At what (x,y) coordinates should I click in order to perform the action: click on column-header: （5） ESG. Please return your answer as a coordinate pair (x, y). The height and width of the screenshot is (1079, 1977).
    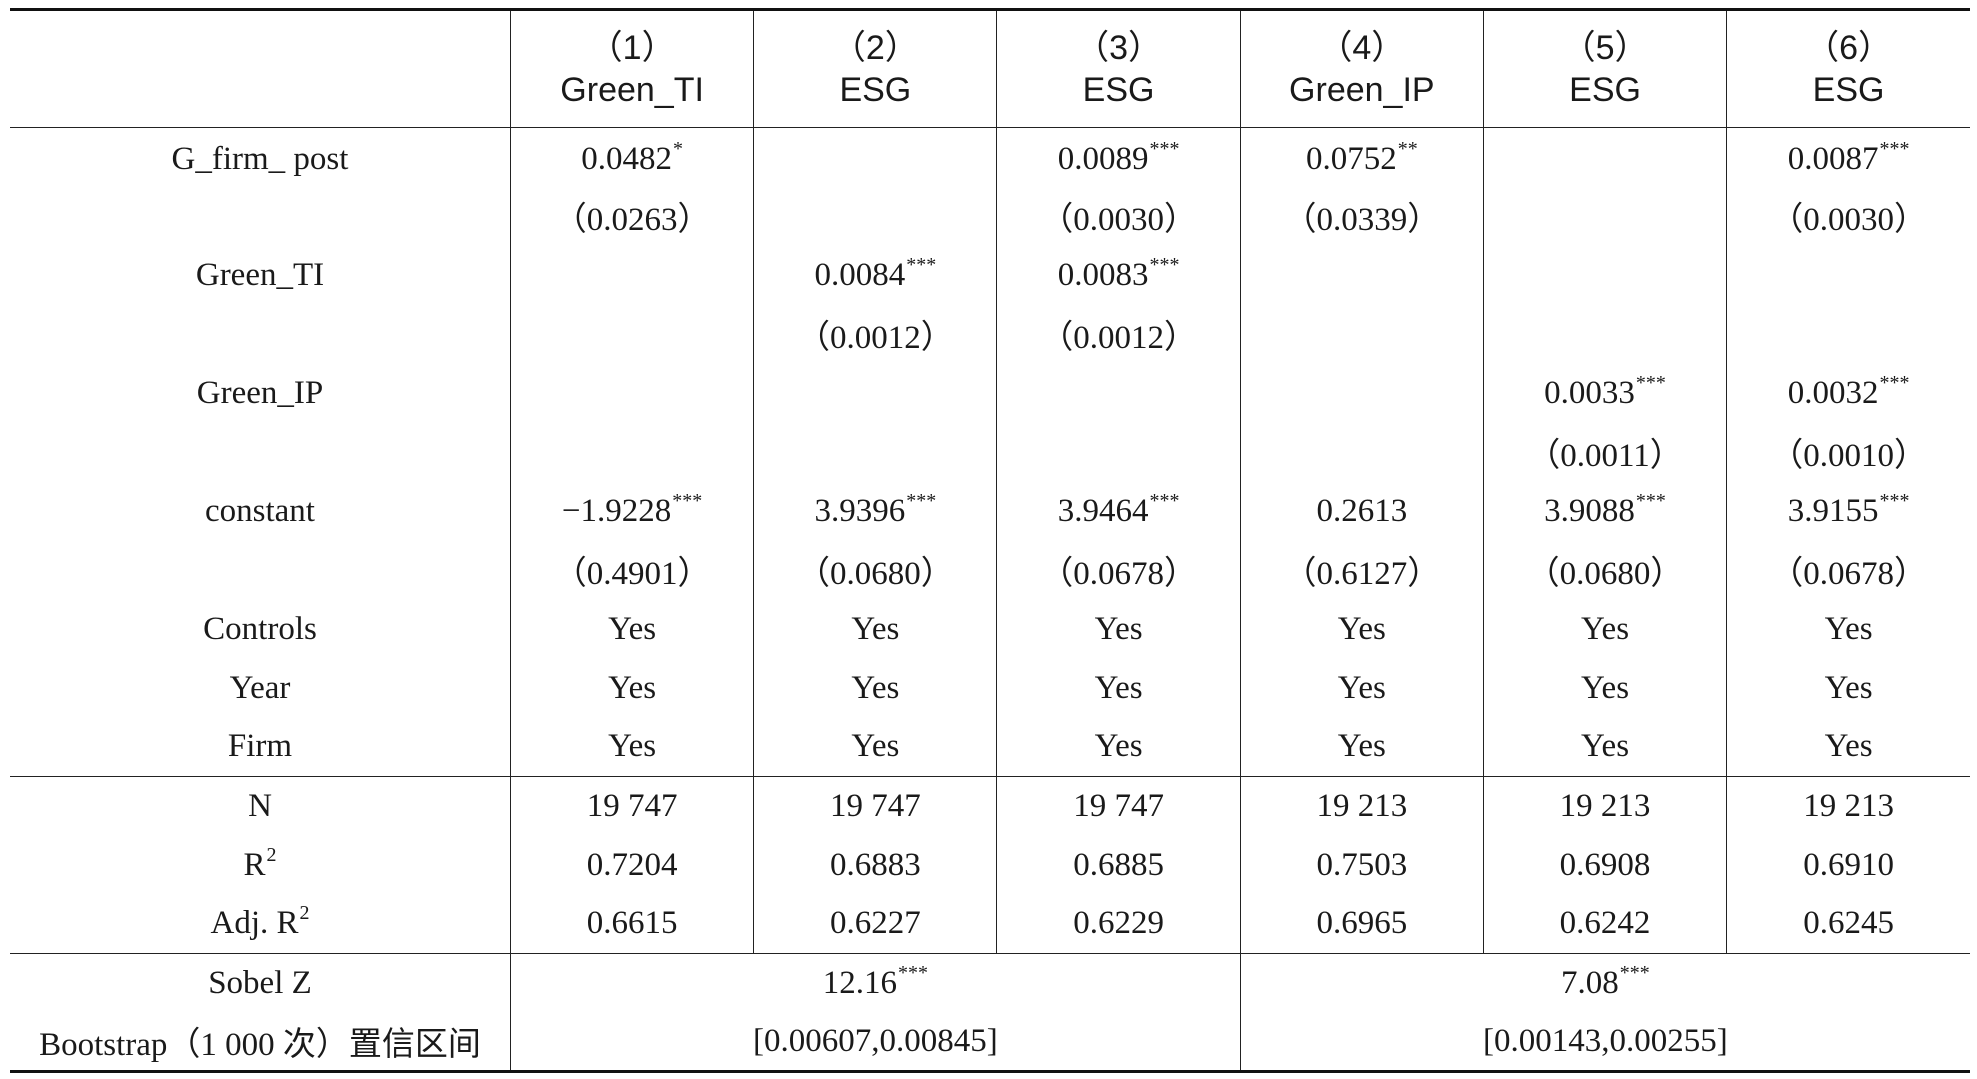
    Looking at the image, I should click on (1604, 68).